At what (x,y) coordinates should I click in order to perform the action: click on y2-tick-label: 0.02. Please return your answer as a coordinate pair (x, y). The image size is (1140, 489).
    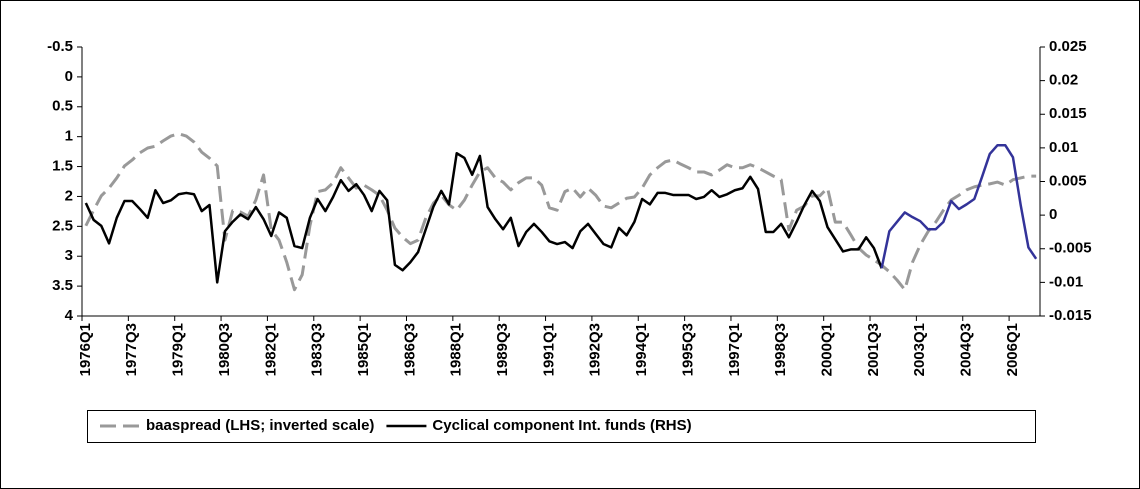
    Looking at the image, I should click on (1063, 80).